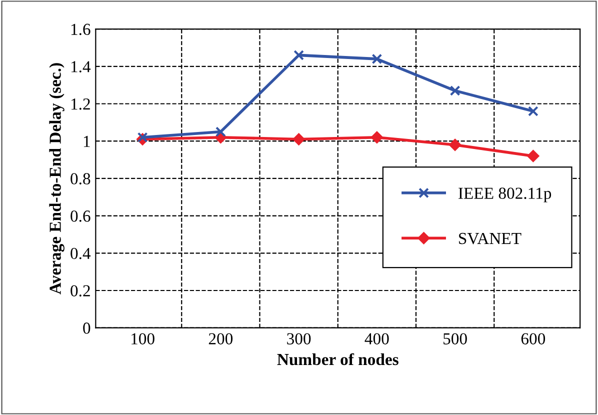 This screenshot has height=415, width=598. Describe the element at coordinates (81, 66) in the screenshot. I see `y-tick-label: 1.4` at that location.